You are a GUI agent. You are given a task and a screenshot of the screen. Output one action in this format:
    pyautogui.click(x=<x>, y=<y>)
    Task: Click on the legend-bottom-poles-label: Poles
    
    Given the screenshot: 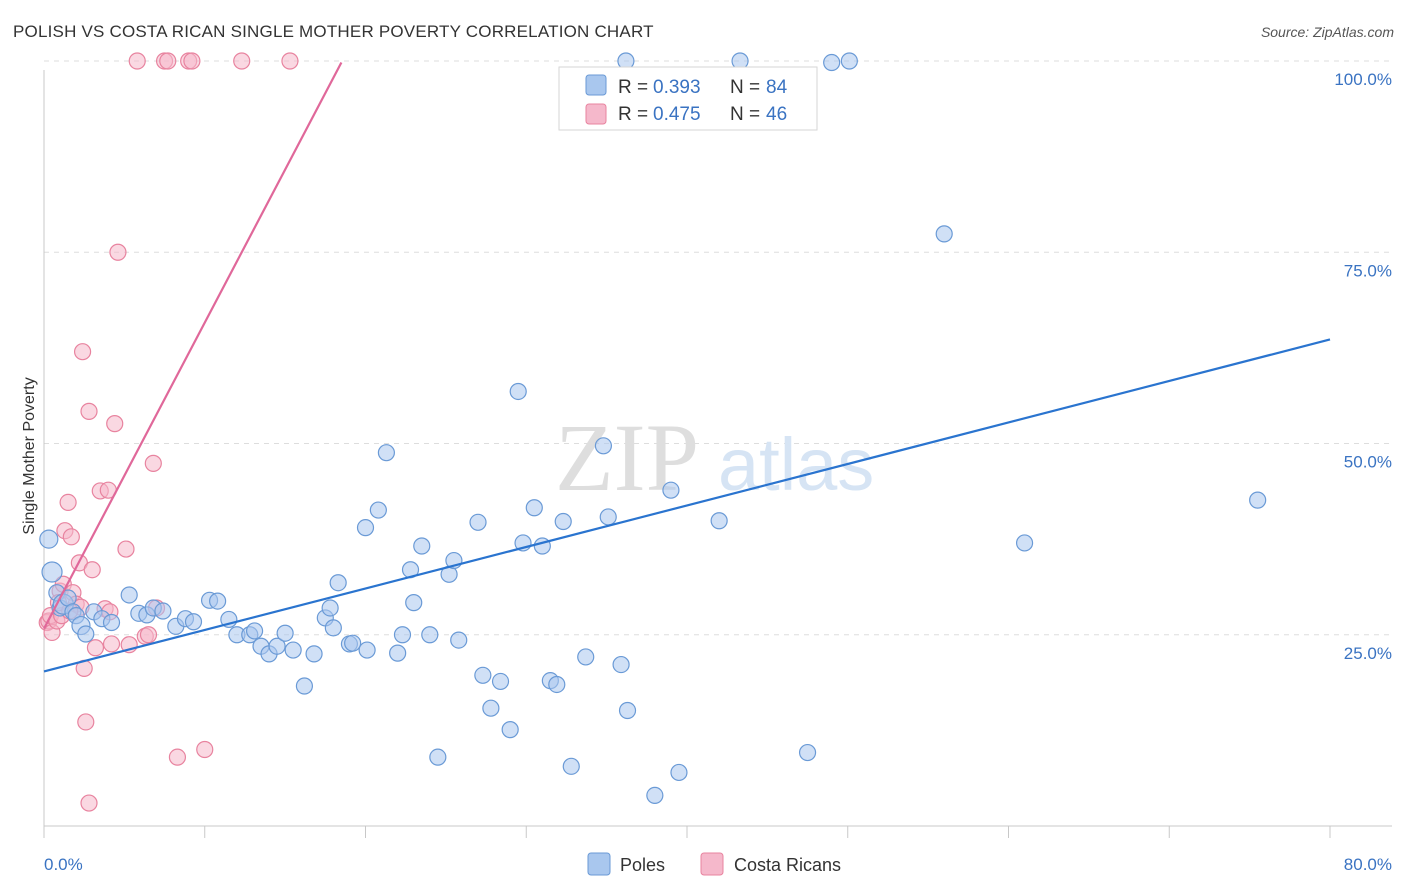 What is the action you would take?
    pyautogui.click(x=642, y=865)
    